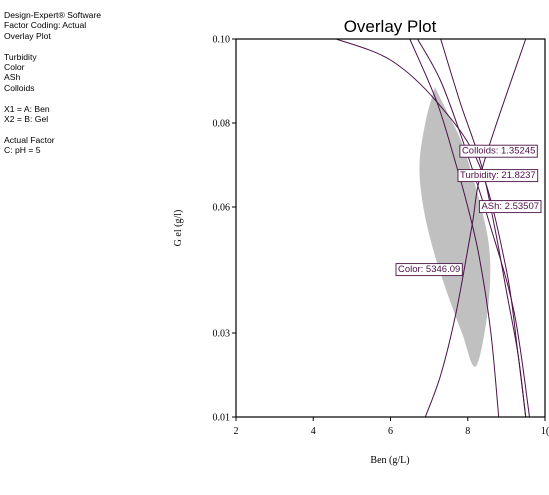  What do you see at coordinates (222, 418) in the screenshot?
I see `y-tick-label: 0.01` at bounding box center [222, 418].